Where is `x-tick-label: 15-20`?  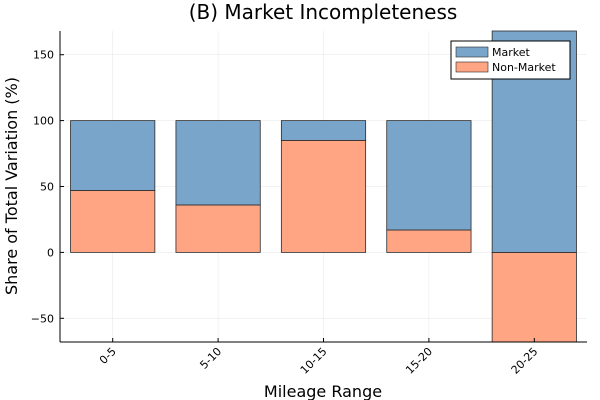
x-tick-label: 15-20 is located at coordinates (419, 361).